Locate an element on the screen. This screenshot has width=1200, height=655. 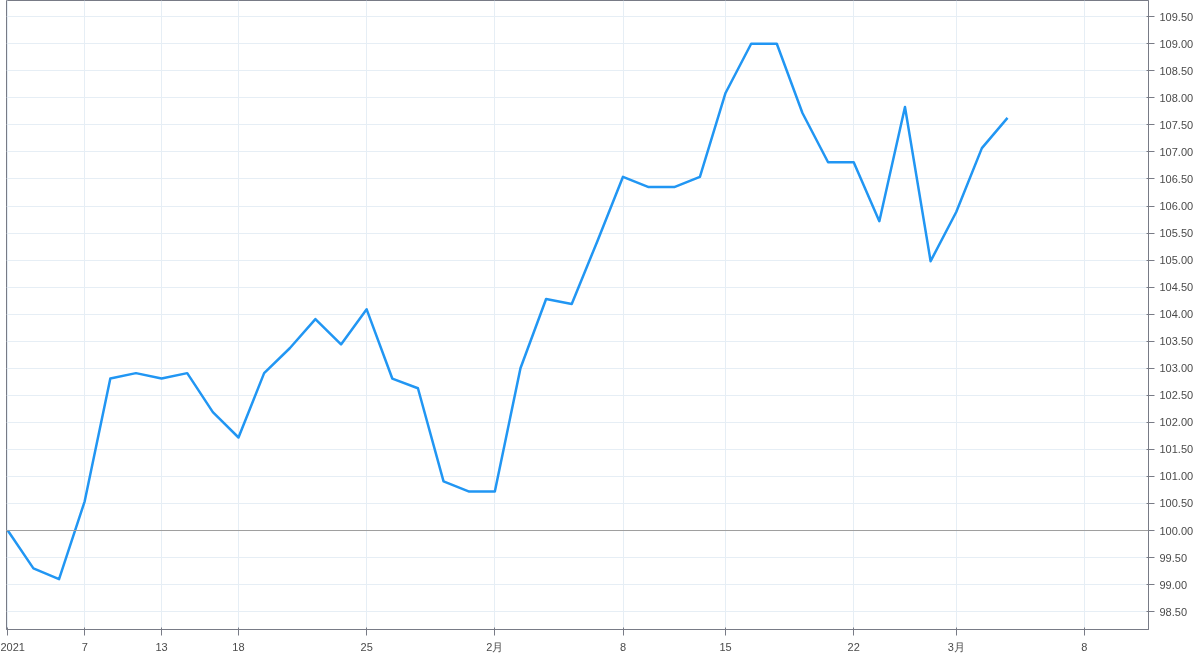
y-tick-label: 98.50 is located at coordinates (1173, 611).